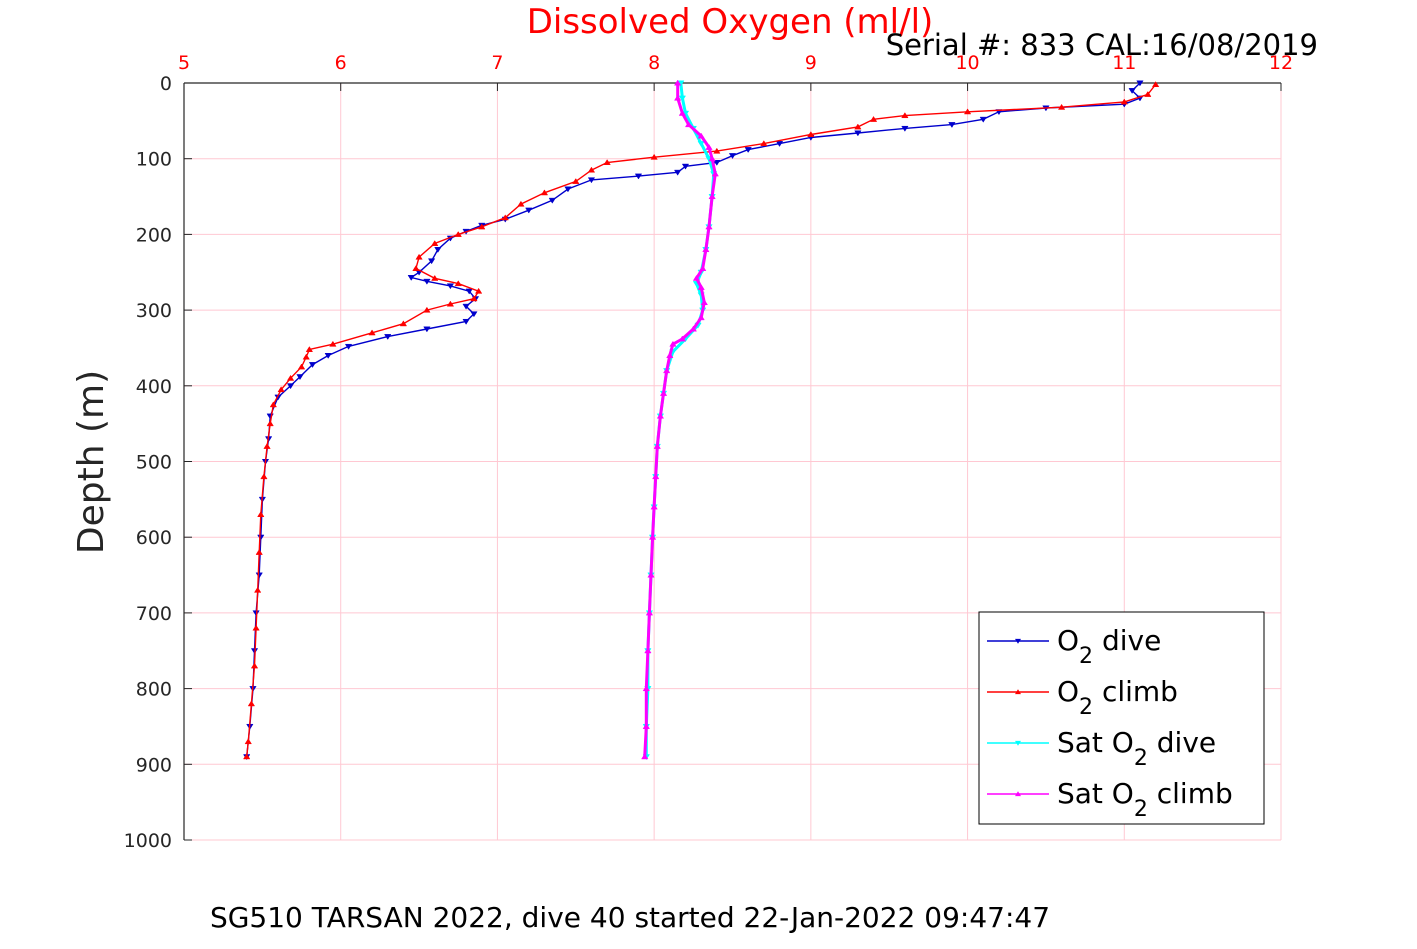  Describe the element at coordinates (1018, 641) in the screenshot. I see `legend-marker-o2-dive` at that location.